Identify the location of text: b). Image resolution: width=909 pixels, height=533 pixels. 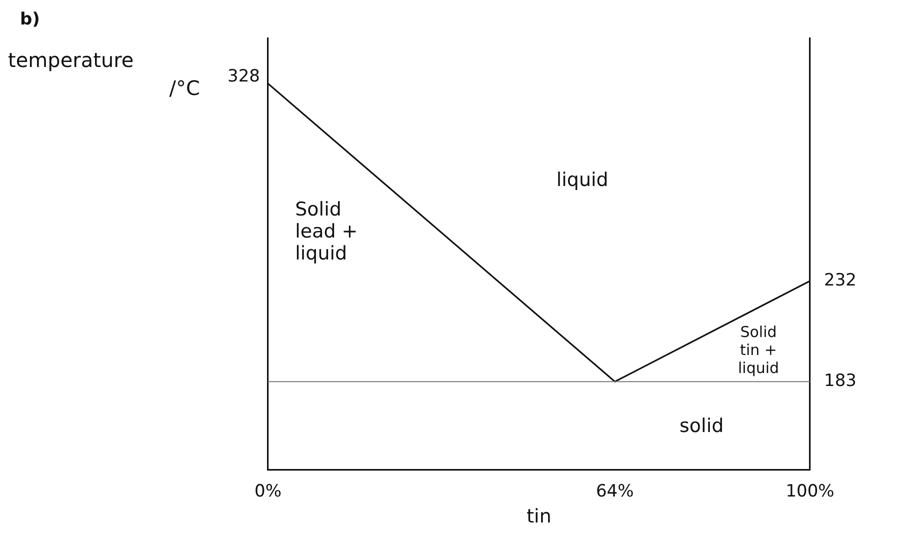
(30, 20).